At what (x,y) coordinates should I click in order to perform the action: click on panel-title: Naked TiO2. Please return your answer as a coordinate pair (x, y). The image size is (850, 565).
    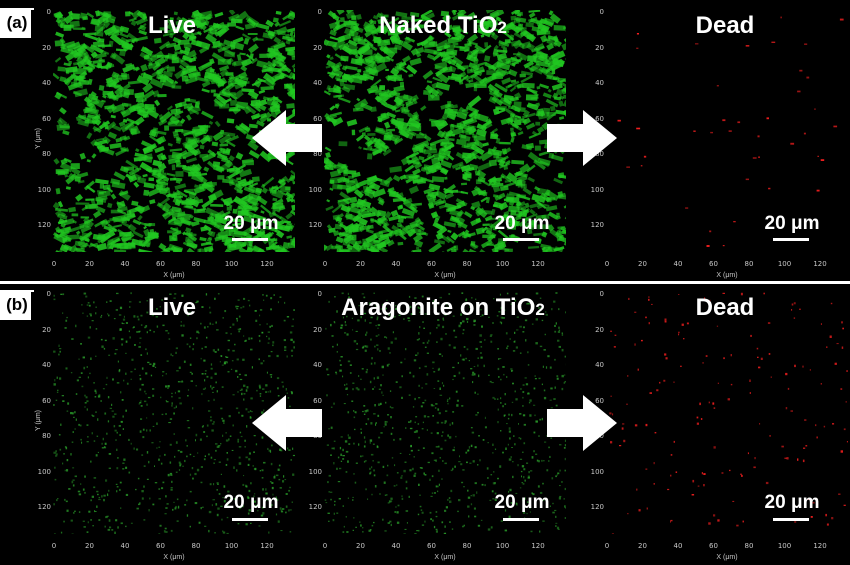
    Looking at the image, I should click on (443, 25).